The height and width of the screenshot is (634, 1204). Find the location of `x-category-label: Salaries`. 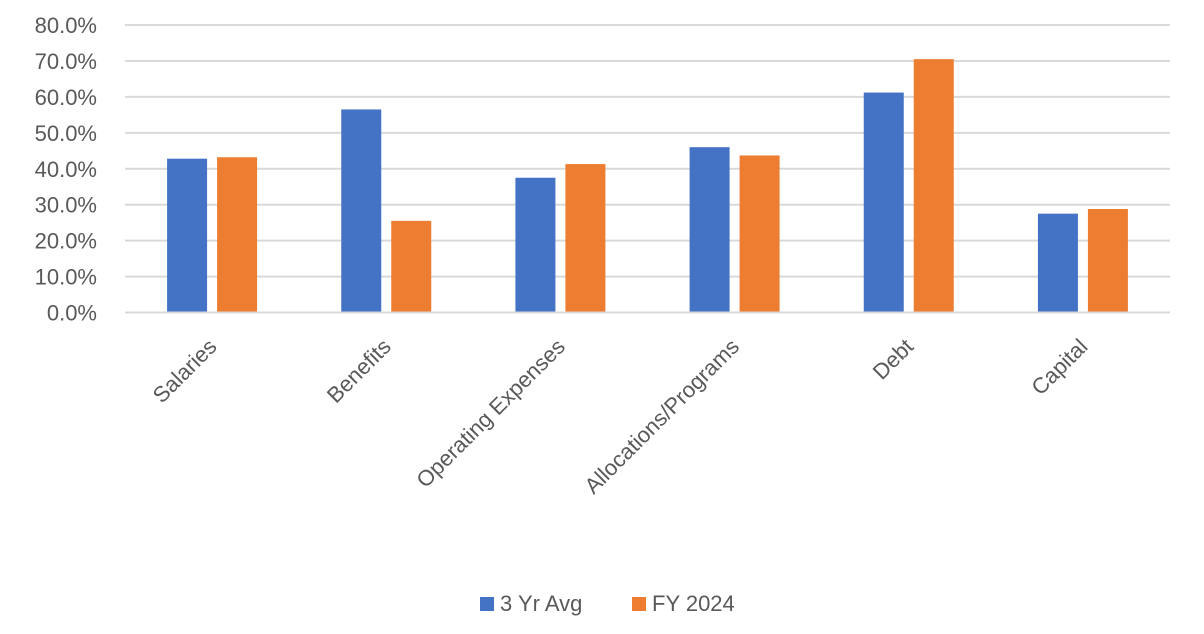

x-category-label: Salaries is located at coordinates (185, 371).